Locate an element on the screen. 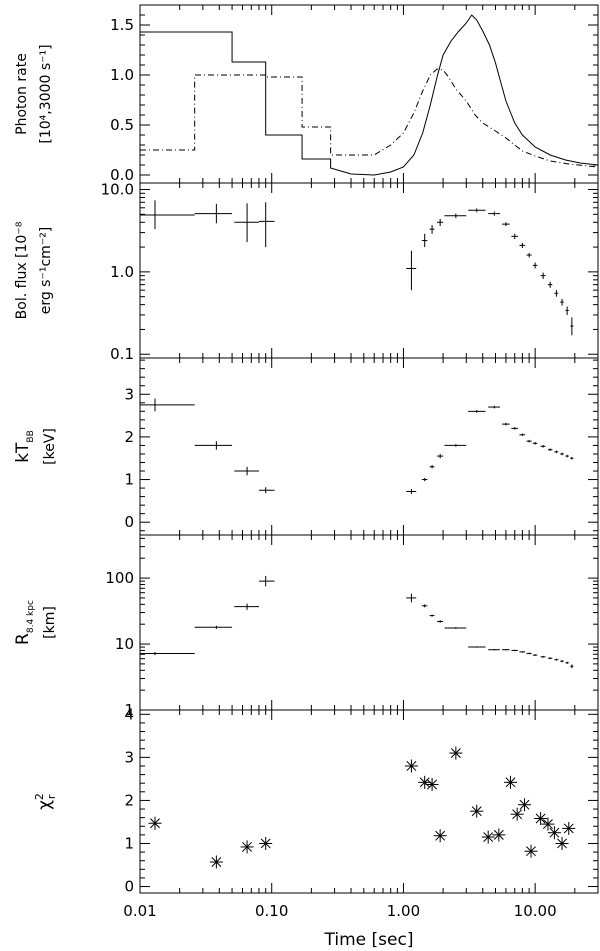 The image size is (600, 951). series-line-dash-dot is located at coordinates (369, 118).